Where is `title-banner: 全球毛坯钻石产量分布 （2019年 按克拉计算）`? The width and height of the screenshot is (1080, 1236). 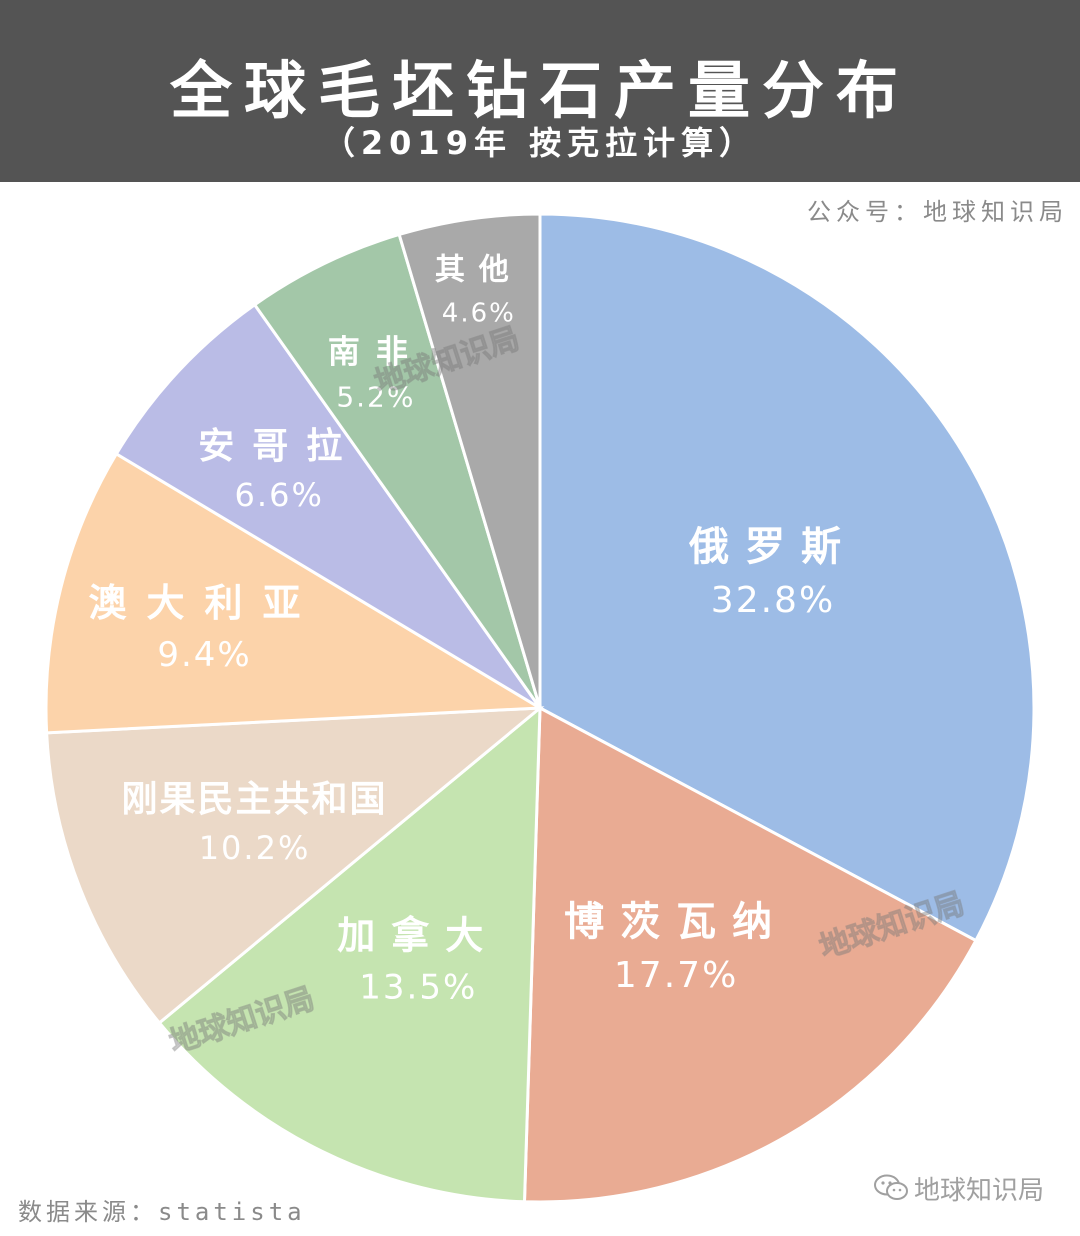
title-banner: 全球毛坯钻石产量分布 （2019年 按克拉计算） is located at coordinates (540, 91).